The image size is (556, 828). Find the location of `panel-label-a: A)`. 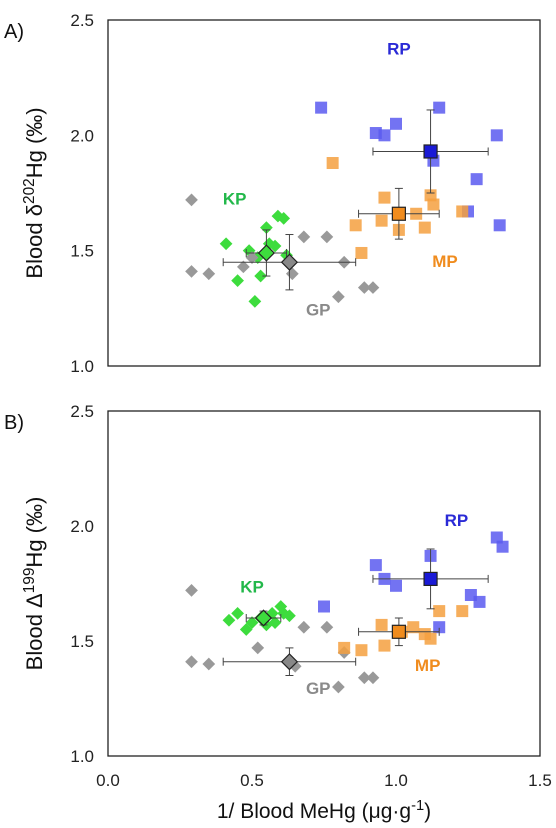

panel-label-a: A) is located at coordinates (14, 32).